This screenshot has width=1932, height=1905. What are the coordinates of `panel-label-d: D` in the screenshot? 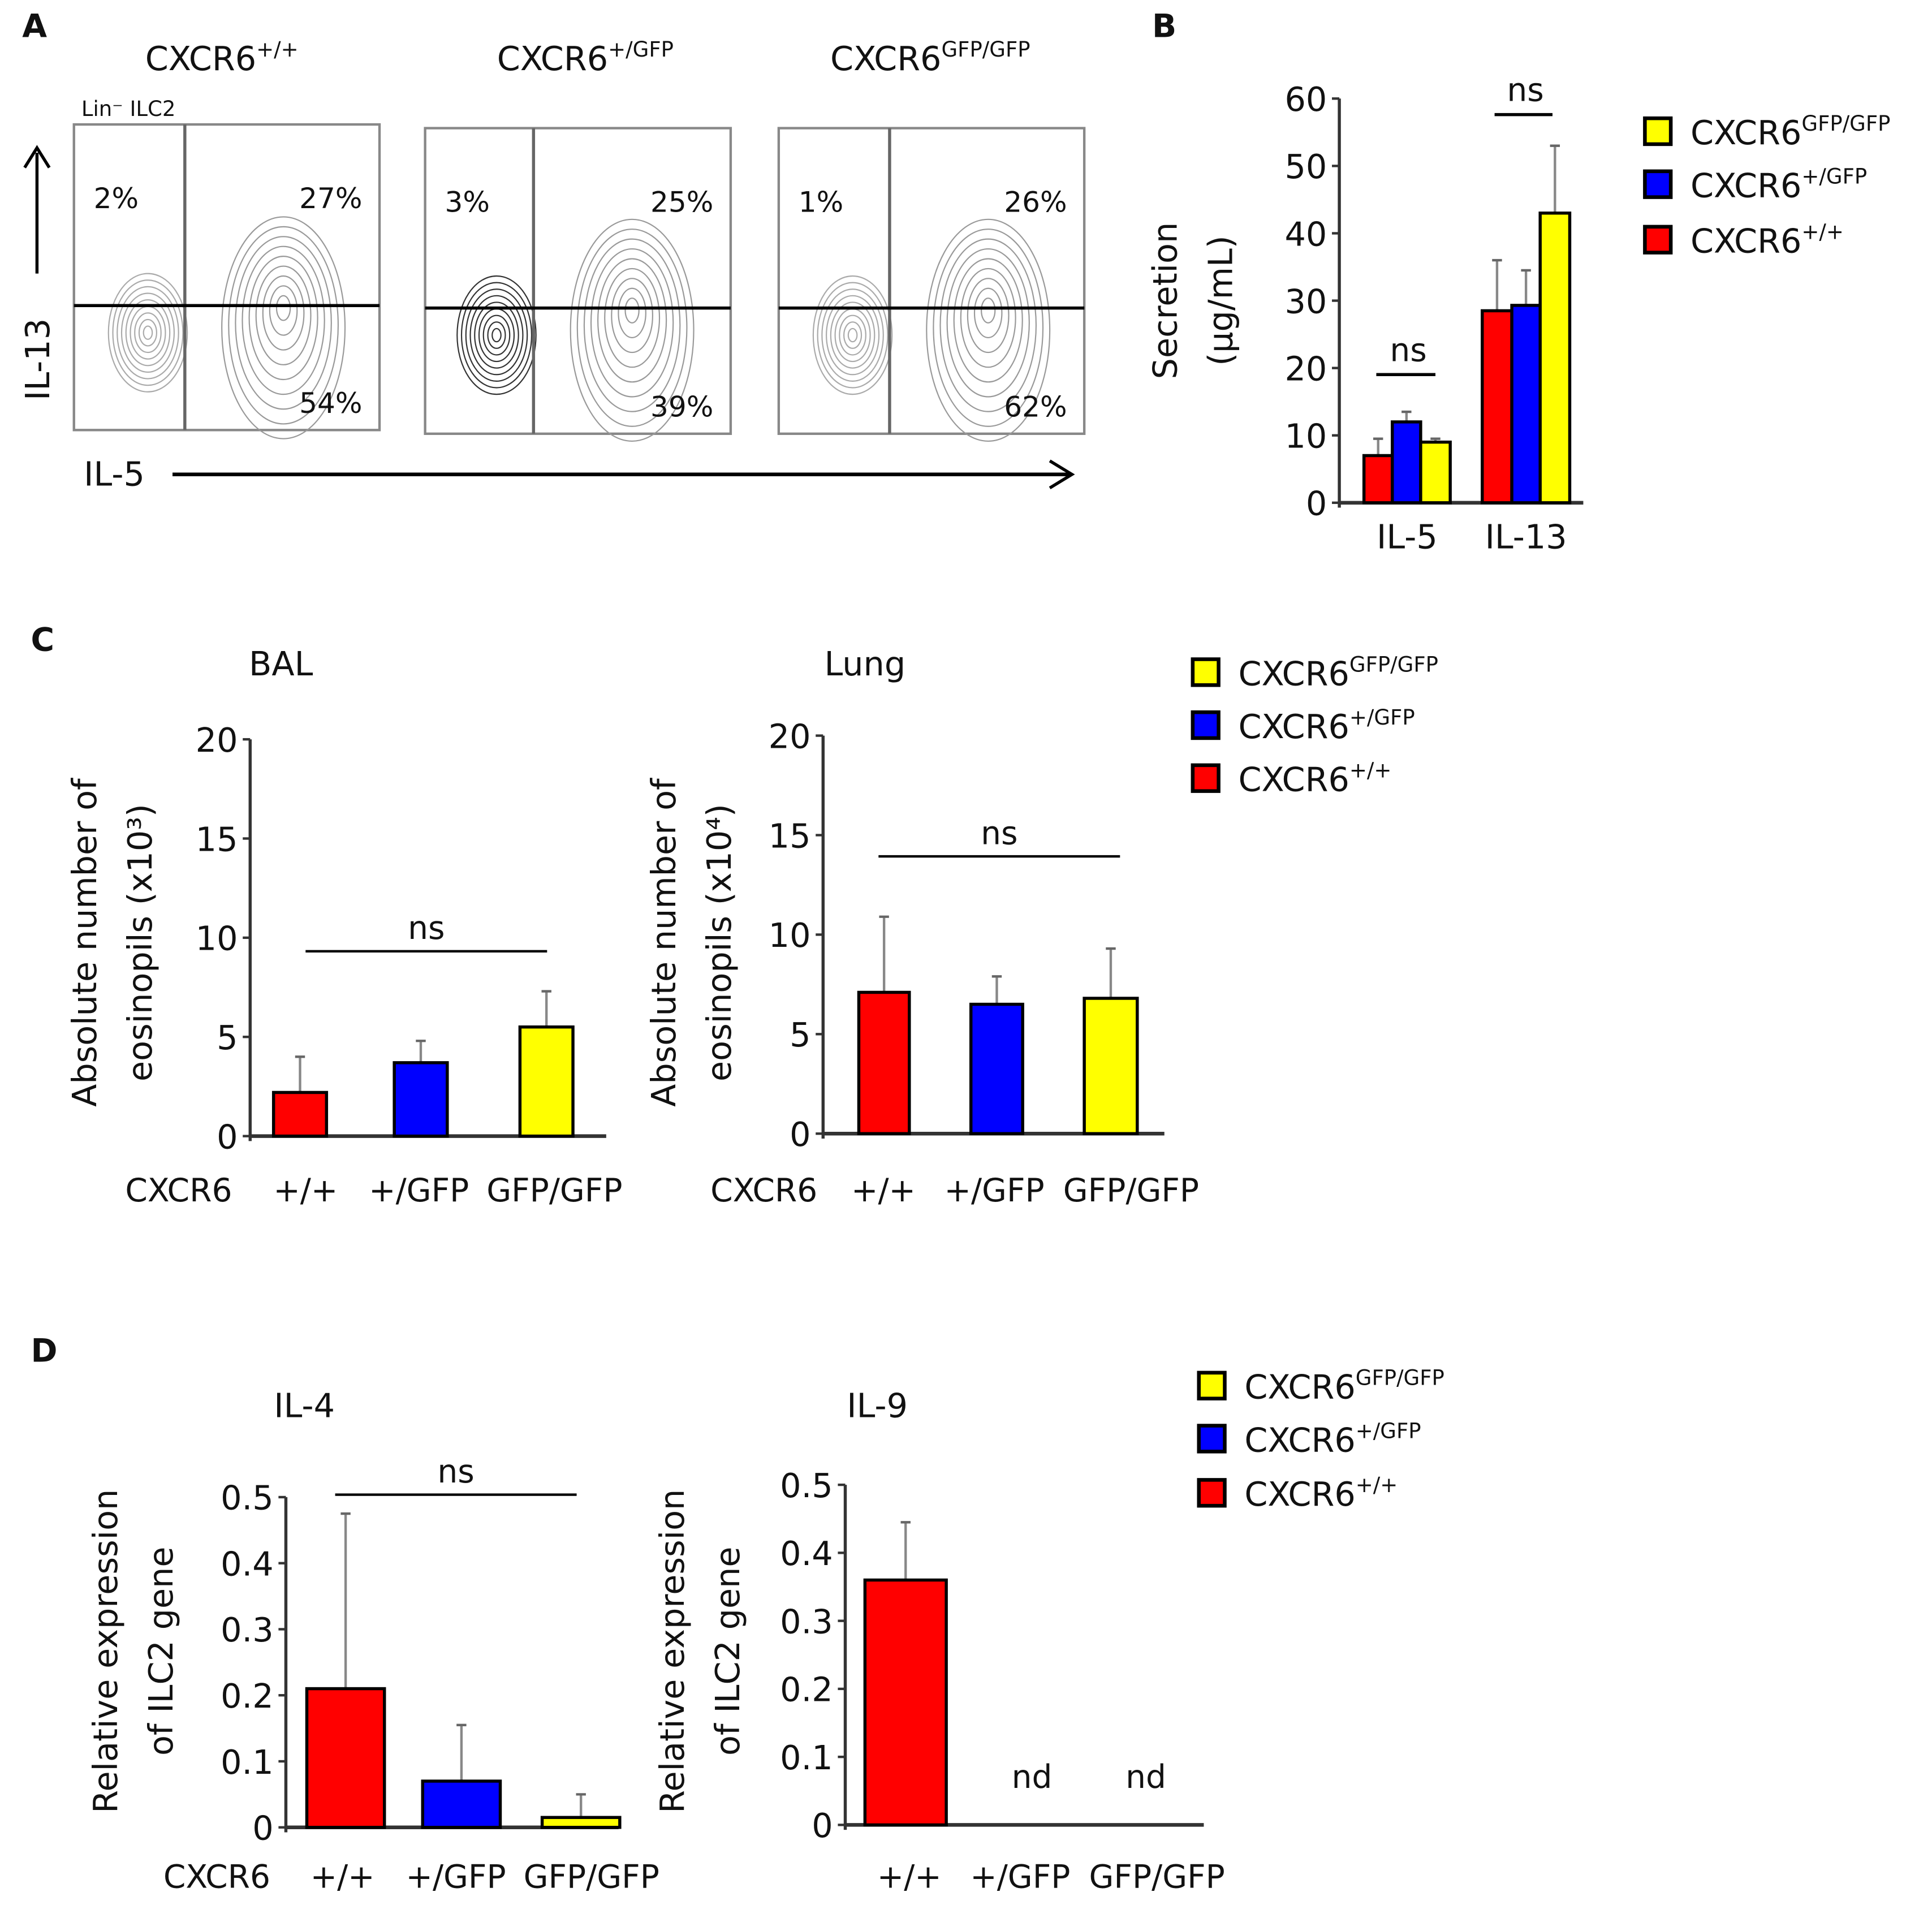 It's located at (44, 1350).